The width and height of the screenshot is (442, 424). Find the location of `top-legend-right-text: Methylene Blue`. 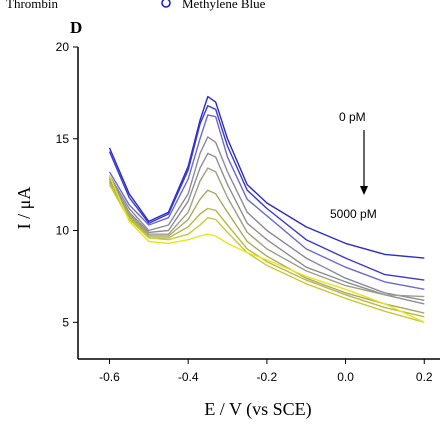

top-legend-right-text: Methylene Blue is located at coordinates (224, 5).